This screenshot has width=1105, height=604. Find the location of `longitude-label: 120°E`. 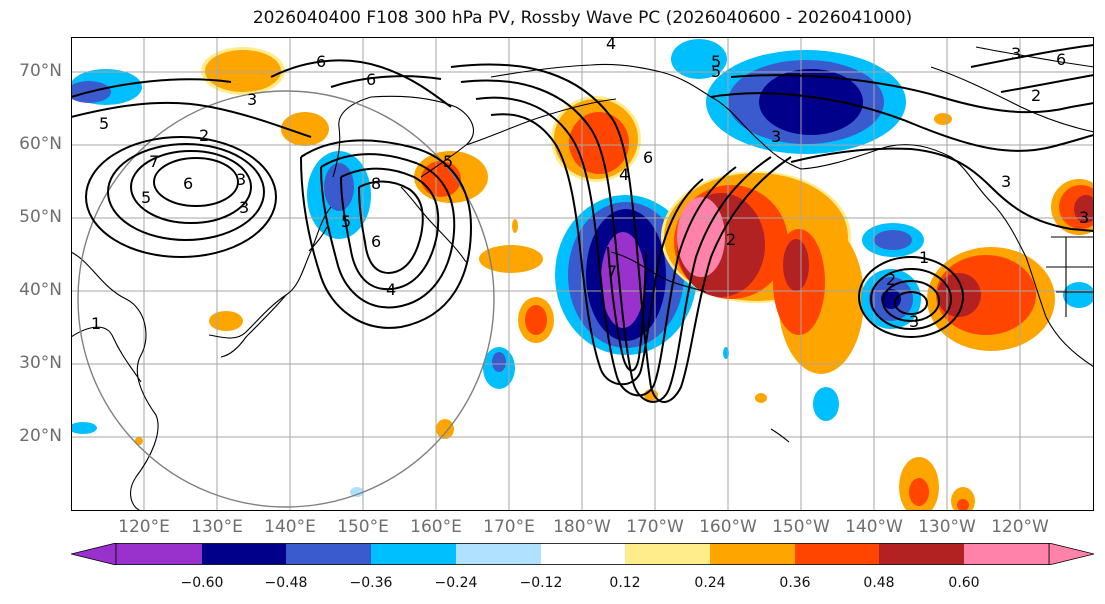

longitude-label: 120°E is located at coordinates (144, 527).